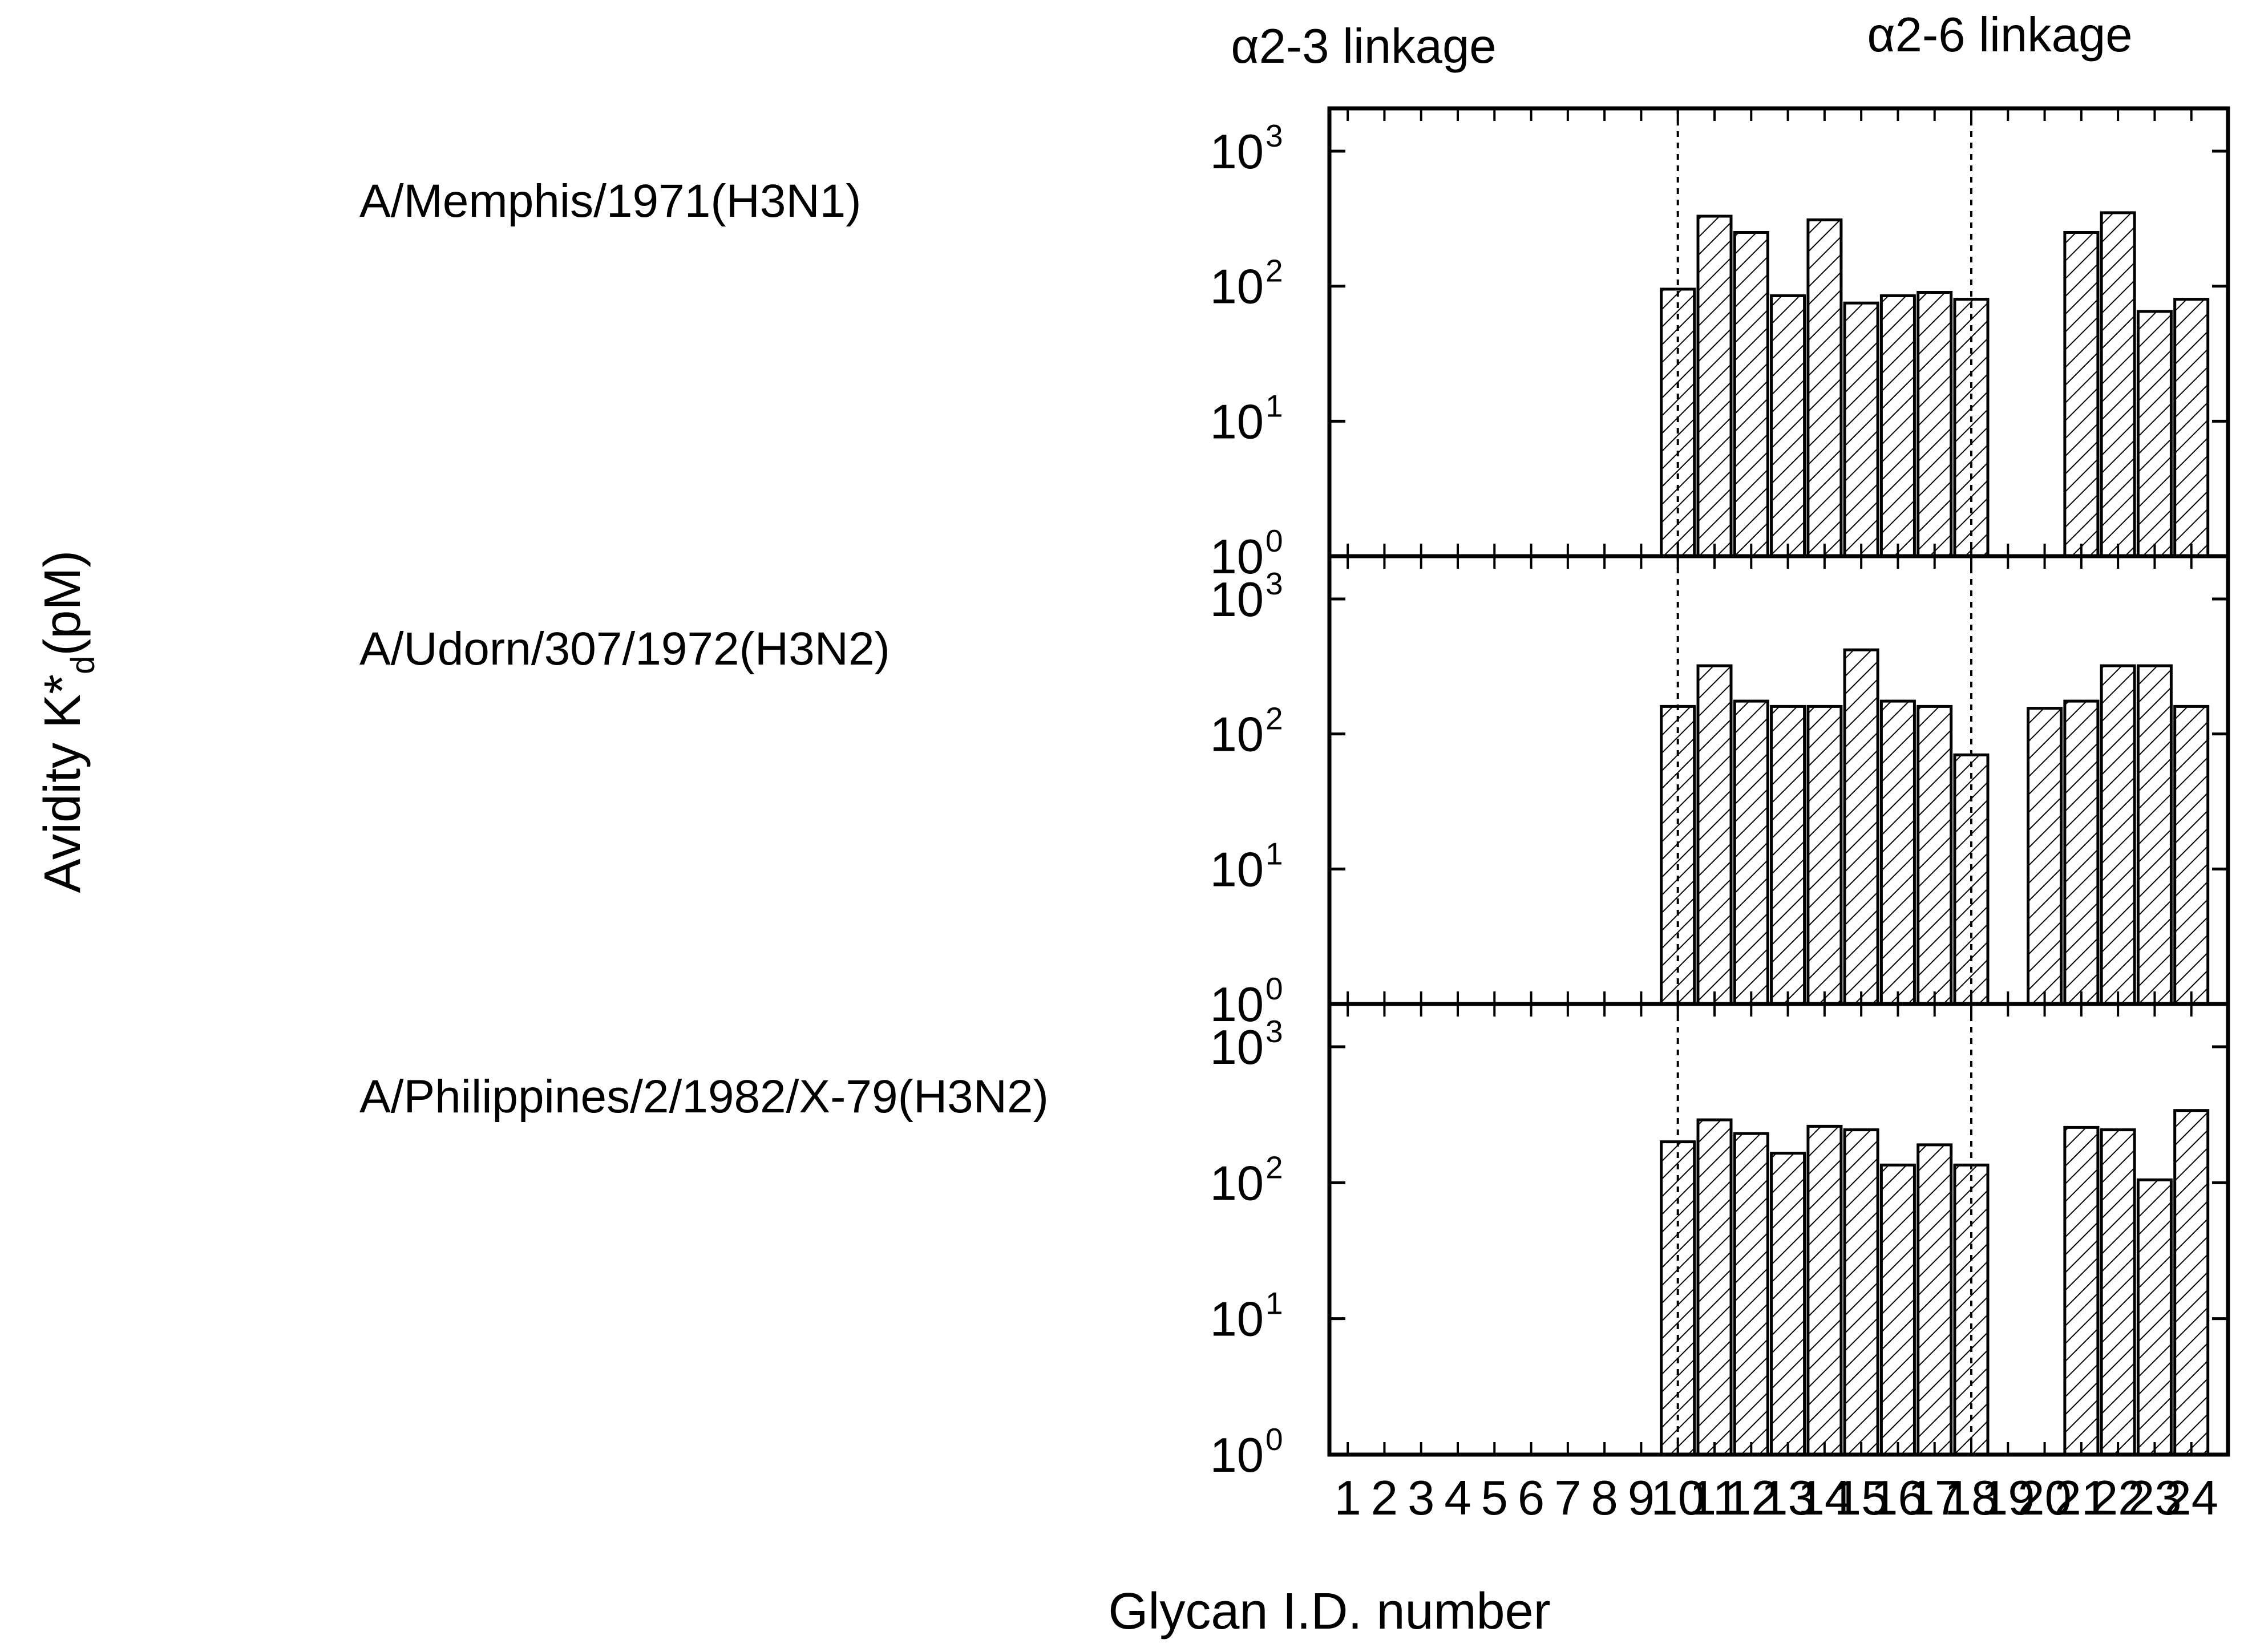  Describe the element at coordinates (1237, 1005) in the screenshot. I see `y-tick-label-2-0: 10` at that location.